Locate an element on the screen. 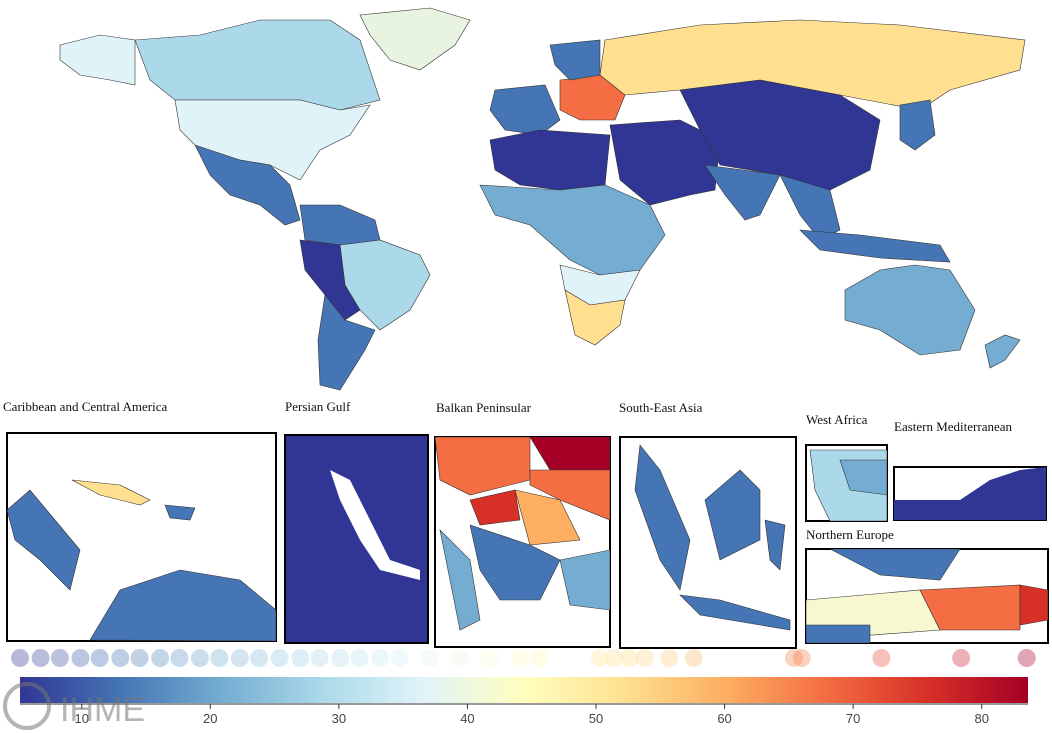 The height and width of the screenshot is (734, 1052). logo-text: IHME is located at coordinates (102, 710).